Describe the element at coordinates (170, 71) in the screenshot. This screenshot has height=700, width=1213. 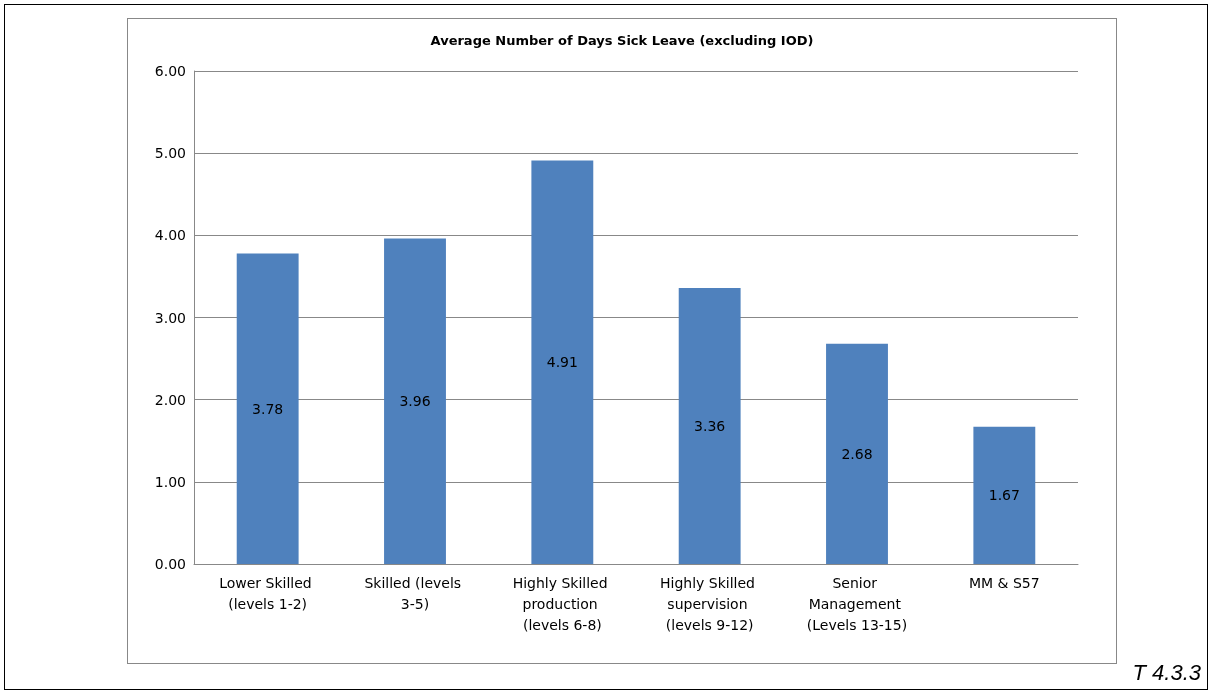
I see `y-tick-label: 6.00` at that location.